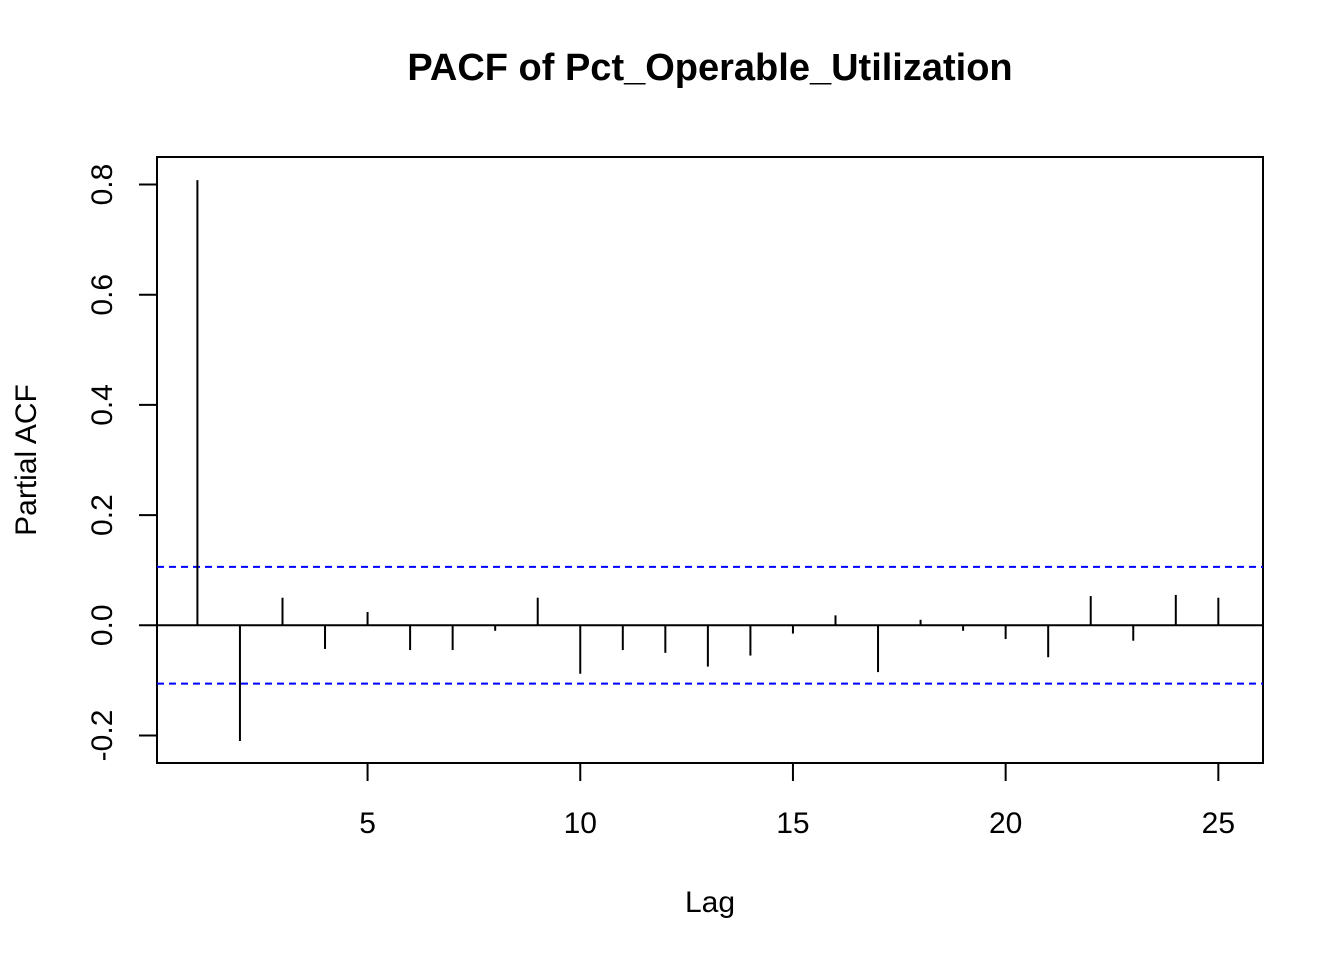  What do you see at coordinates (102, 185) in the screenshot?
I see `y-tick-label: 0.8` at bounding box center [102, 185].